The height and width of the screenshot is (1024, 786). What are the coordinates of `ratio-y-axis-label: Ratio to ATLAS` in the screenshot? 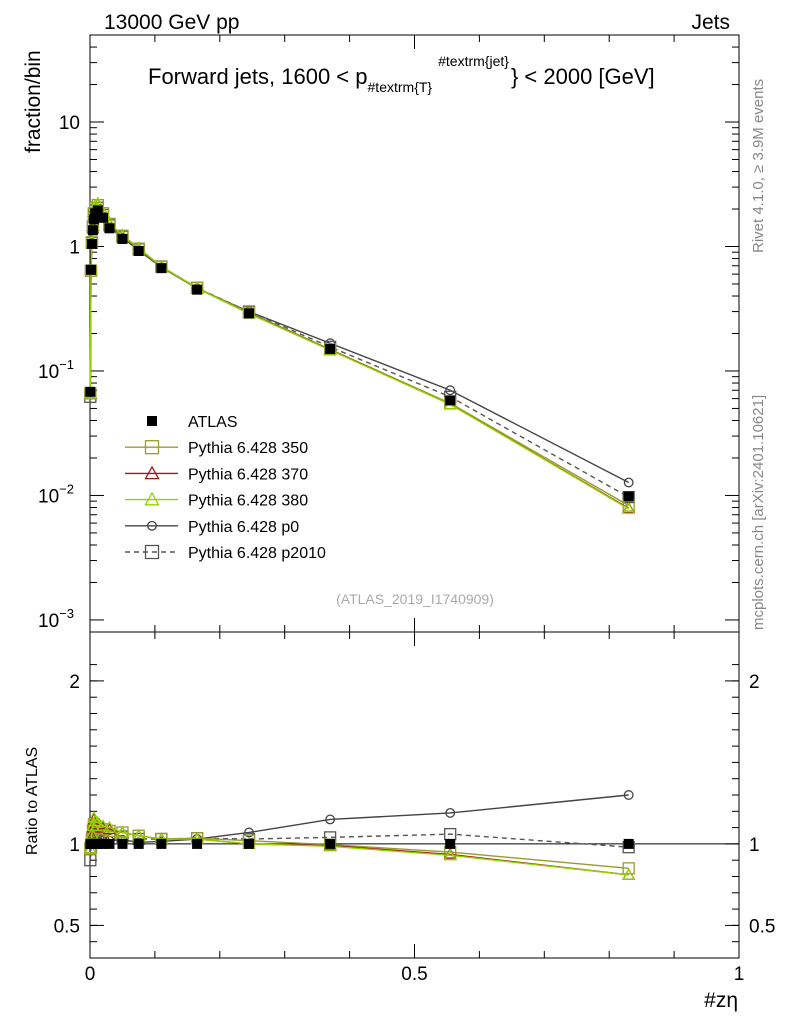 It's located at (32, 801).